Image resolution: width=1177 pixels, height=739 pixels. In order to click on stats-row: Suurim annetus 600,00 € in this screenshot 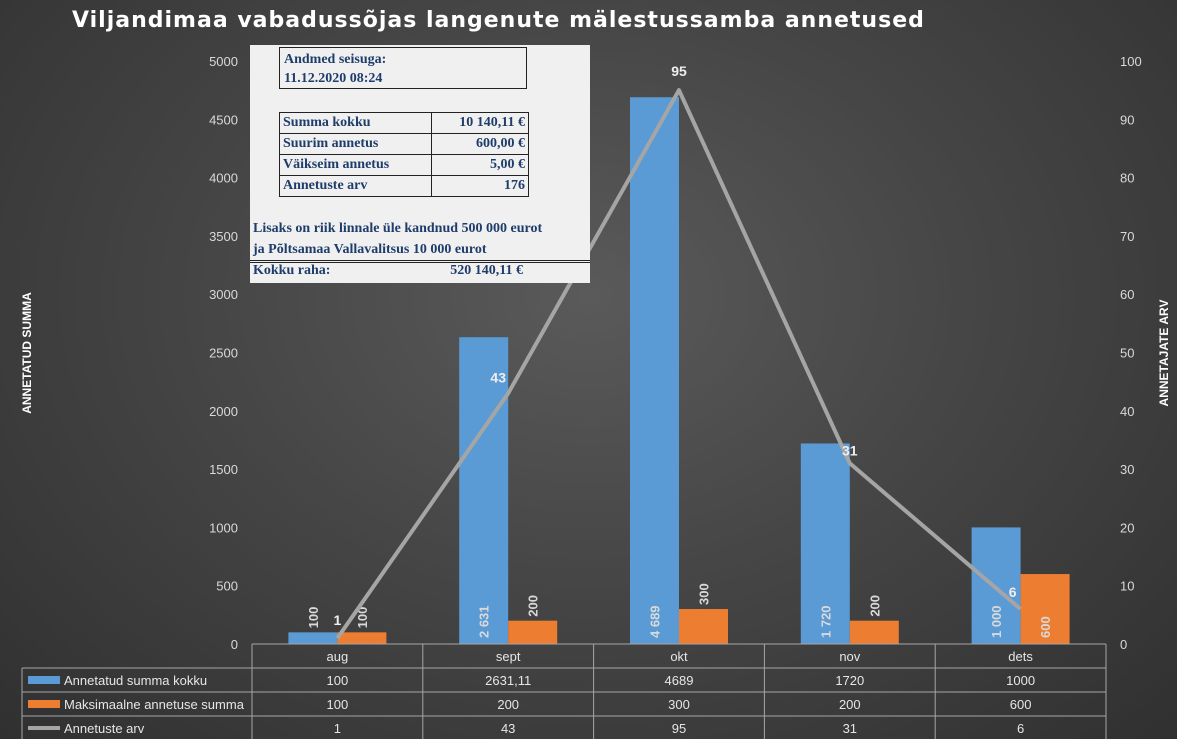, I will do `click(404, 144)`.